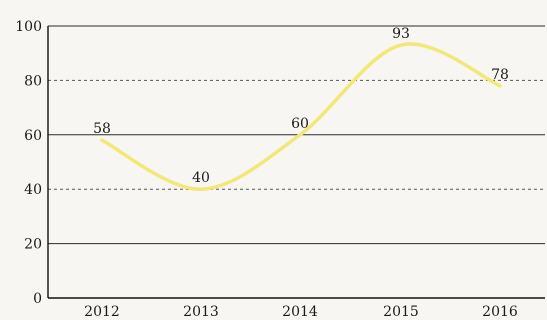  I want to click on data-point-2016, so click(500, 86).